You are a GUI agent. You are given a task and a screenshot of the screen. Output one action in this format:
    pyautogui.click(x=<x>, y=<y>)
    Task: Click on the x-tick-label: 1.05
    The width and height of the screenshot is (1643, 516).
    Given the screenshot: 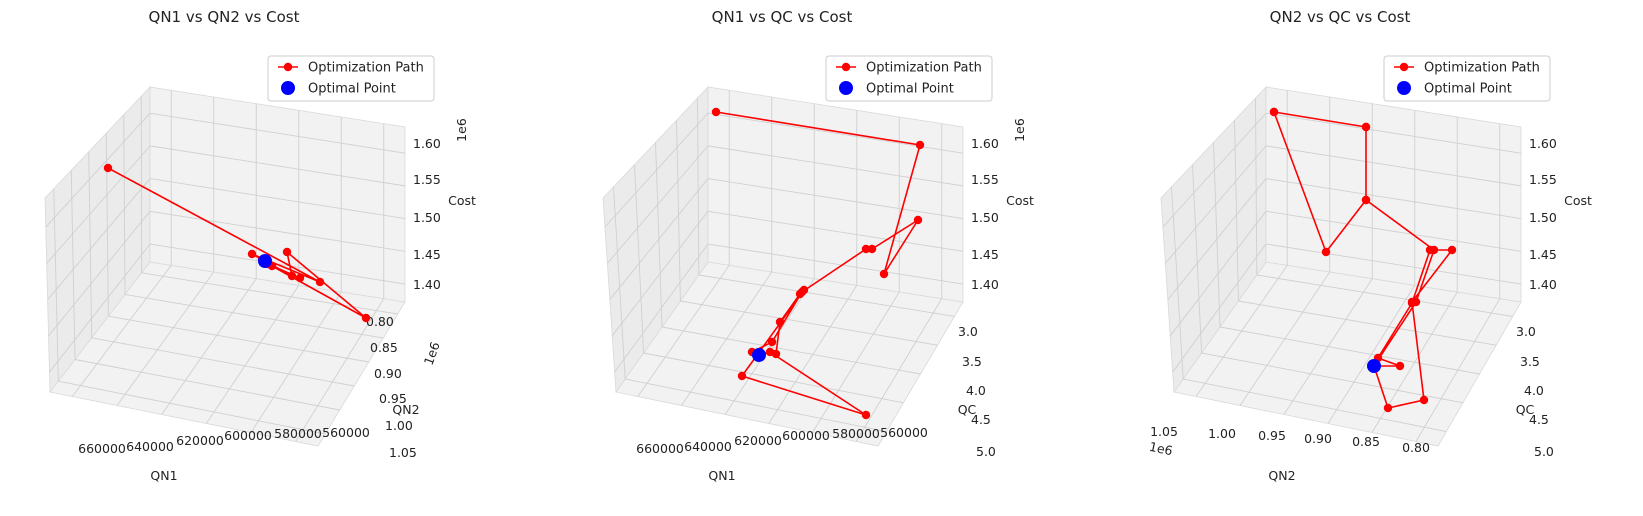 What is the action you would take?
    pyautogui.click(x=1164, y=431)
    